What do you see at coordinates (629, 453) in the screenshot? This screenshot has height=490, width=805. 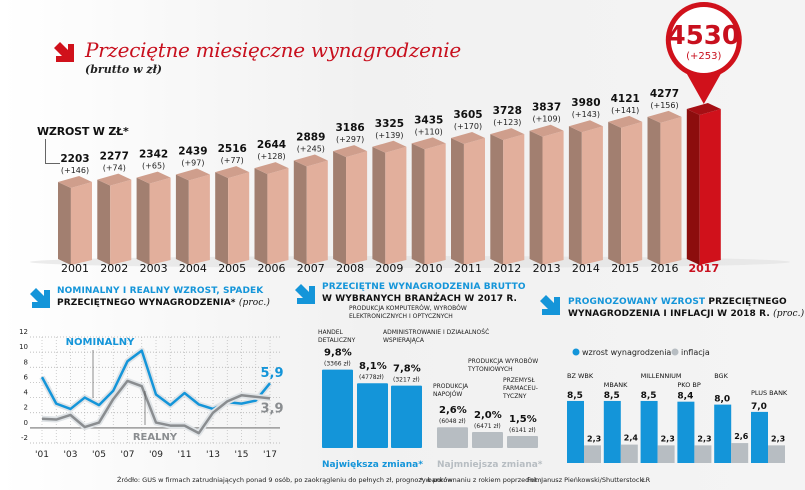 I see `forecast-bar-inflation` at bounding box center [629, 453].